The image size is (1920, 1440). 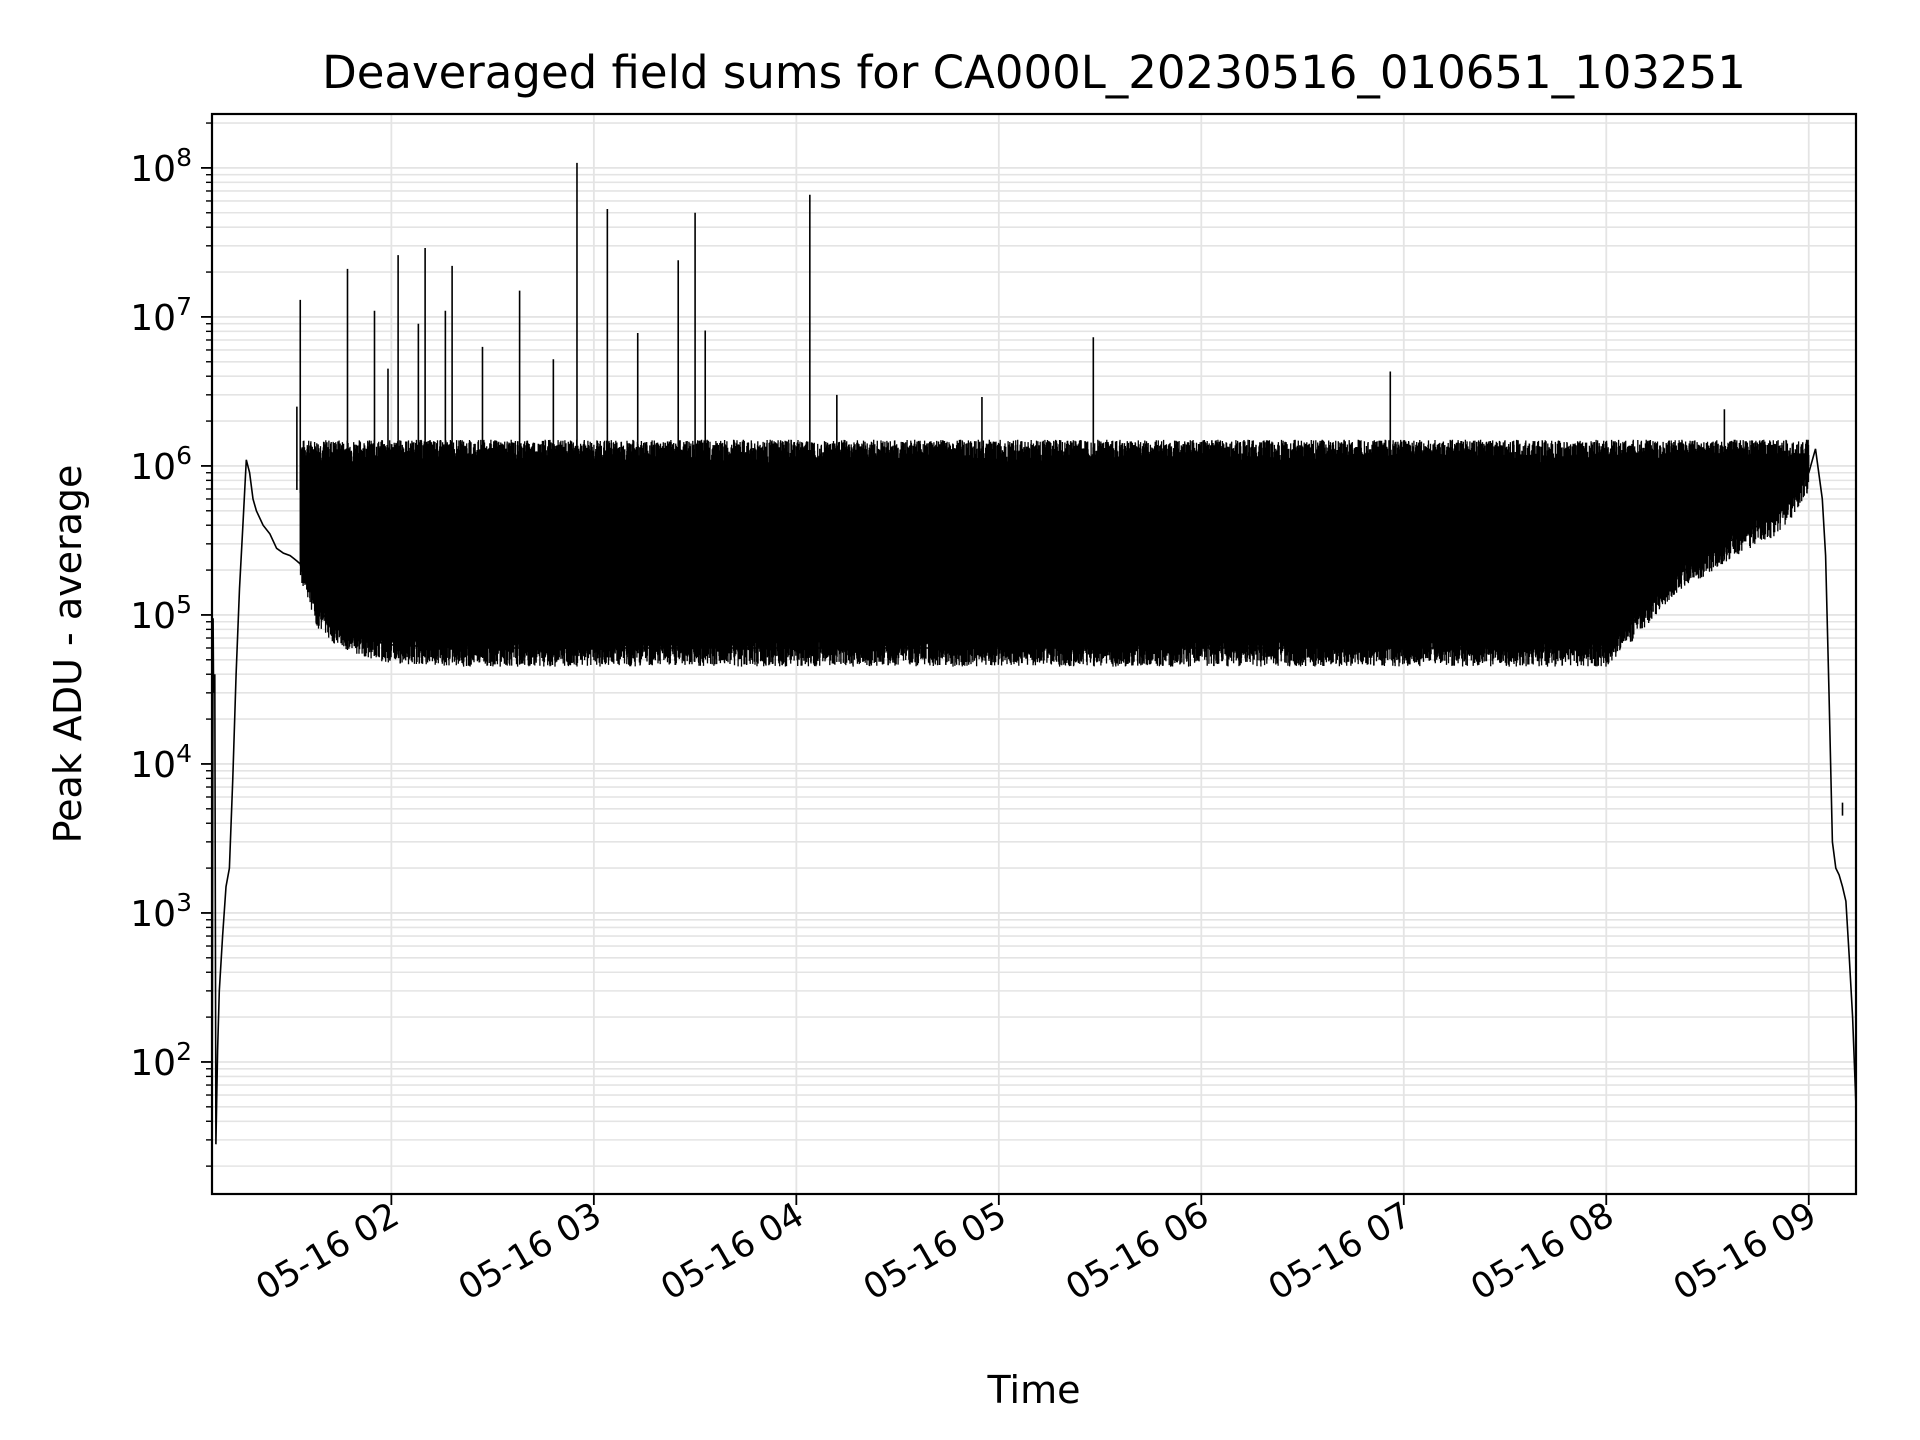 I want to click on x-tick-label: 05-16 09, so click(x=1745, y=1251).